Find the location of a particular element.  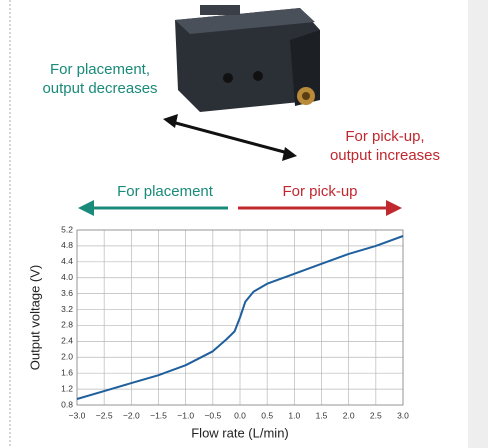

double-arrow is located at coordinates (230, 137).